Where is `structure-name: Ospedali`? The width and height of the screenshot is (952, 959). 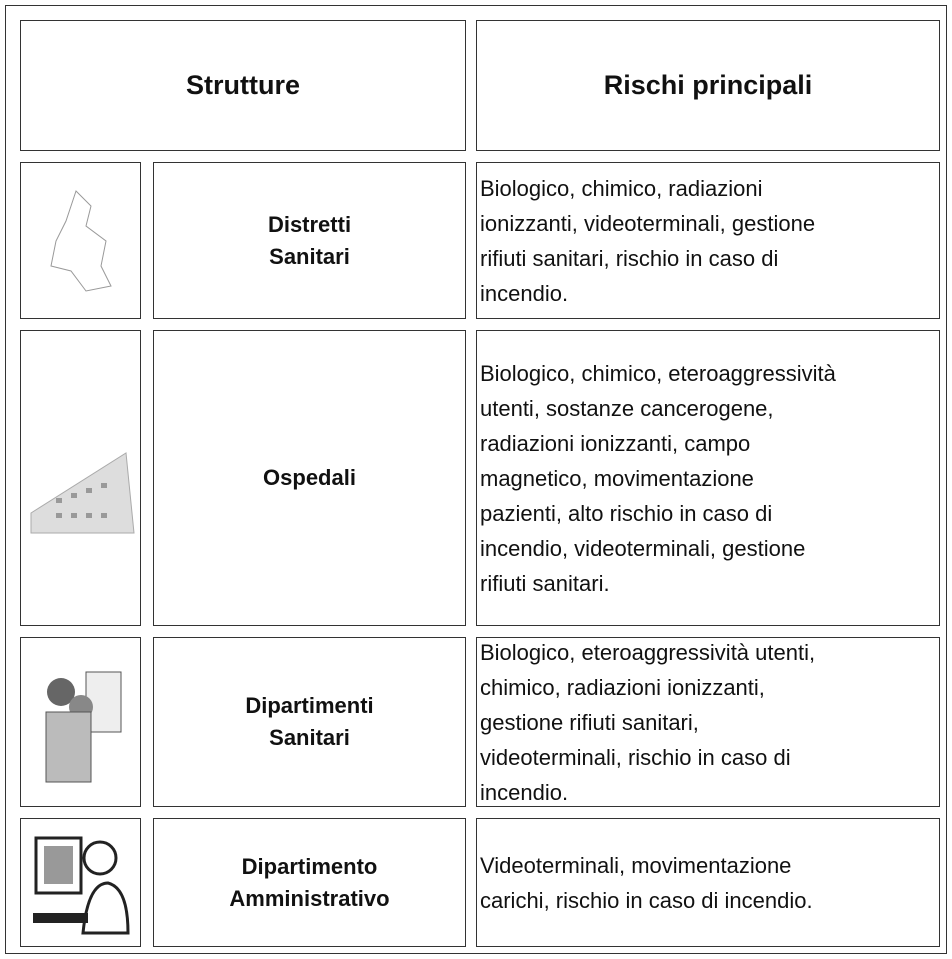
structure-name: Ospedali is located at coordinates (309, 477).